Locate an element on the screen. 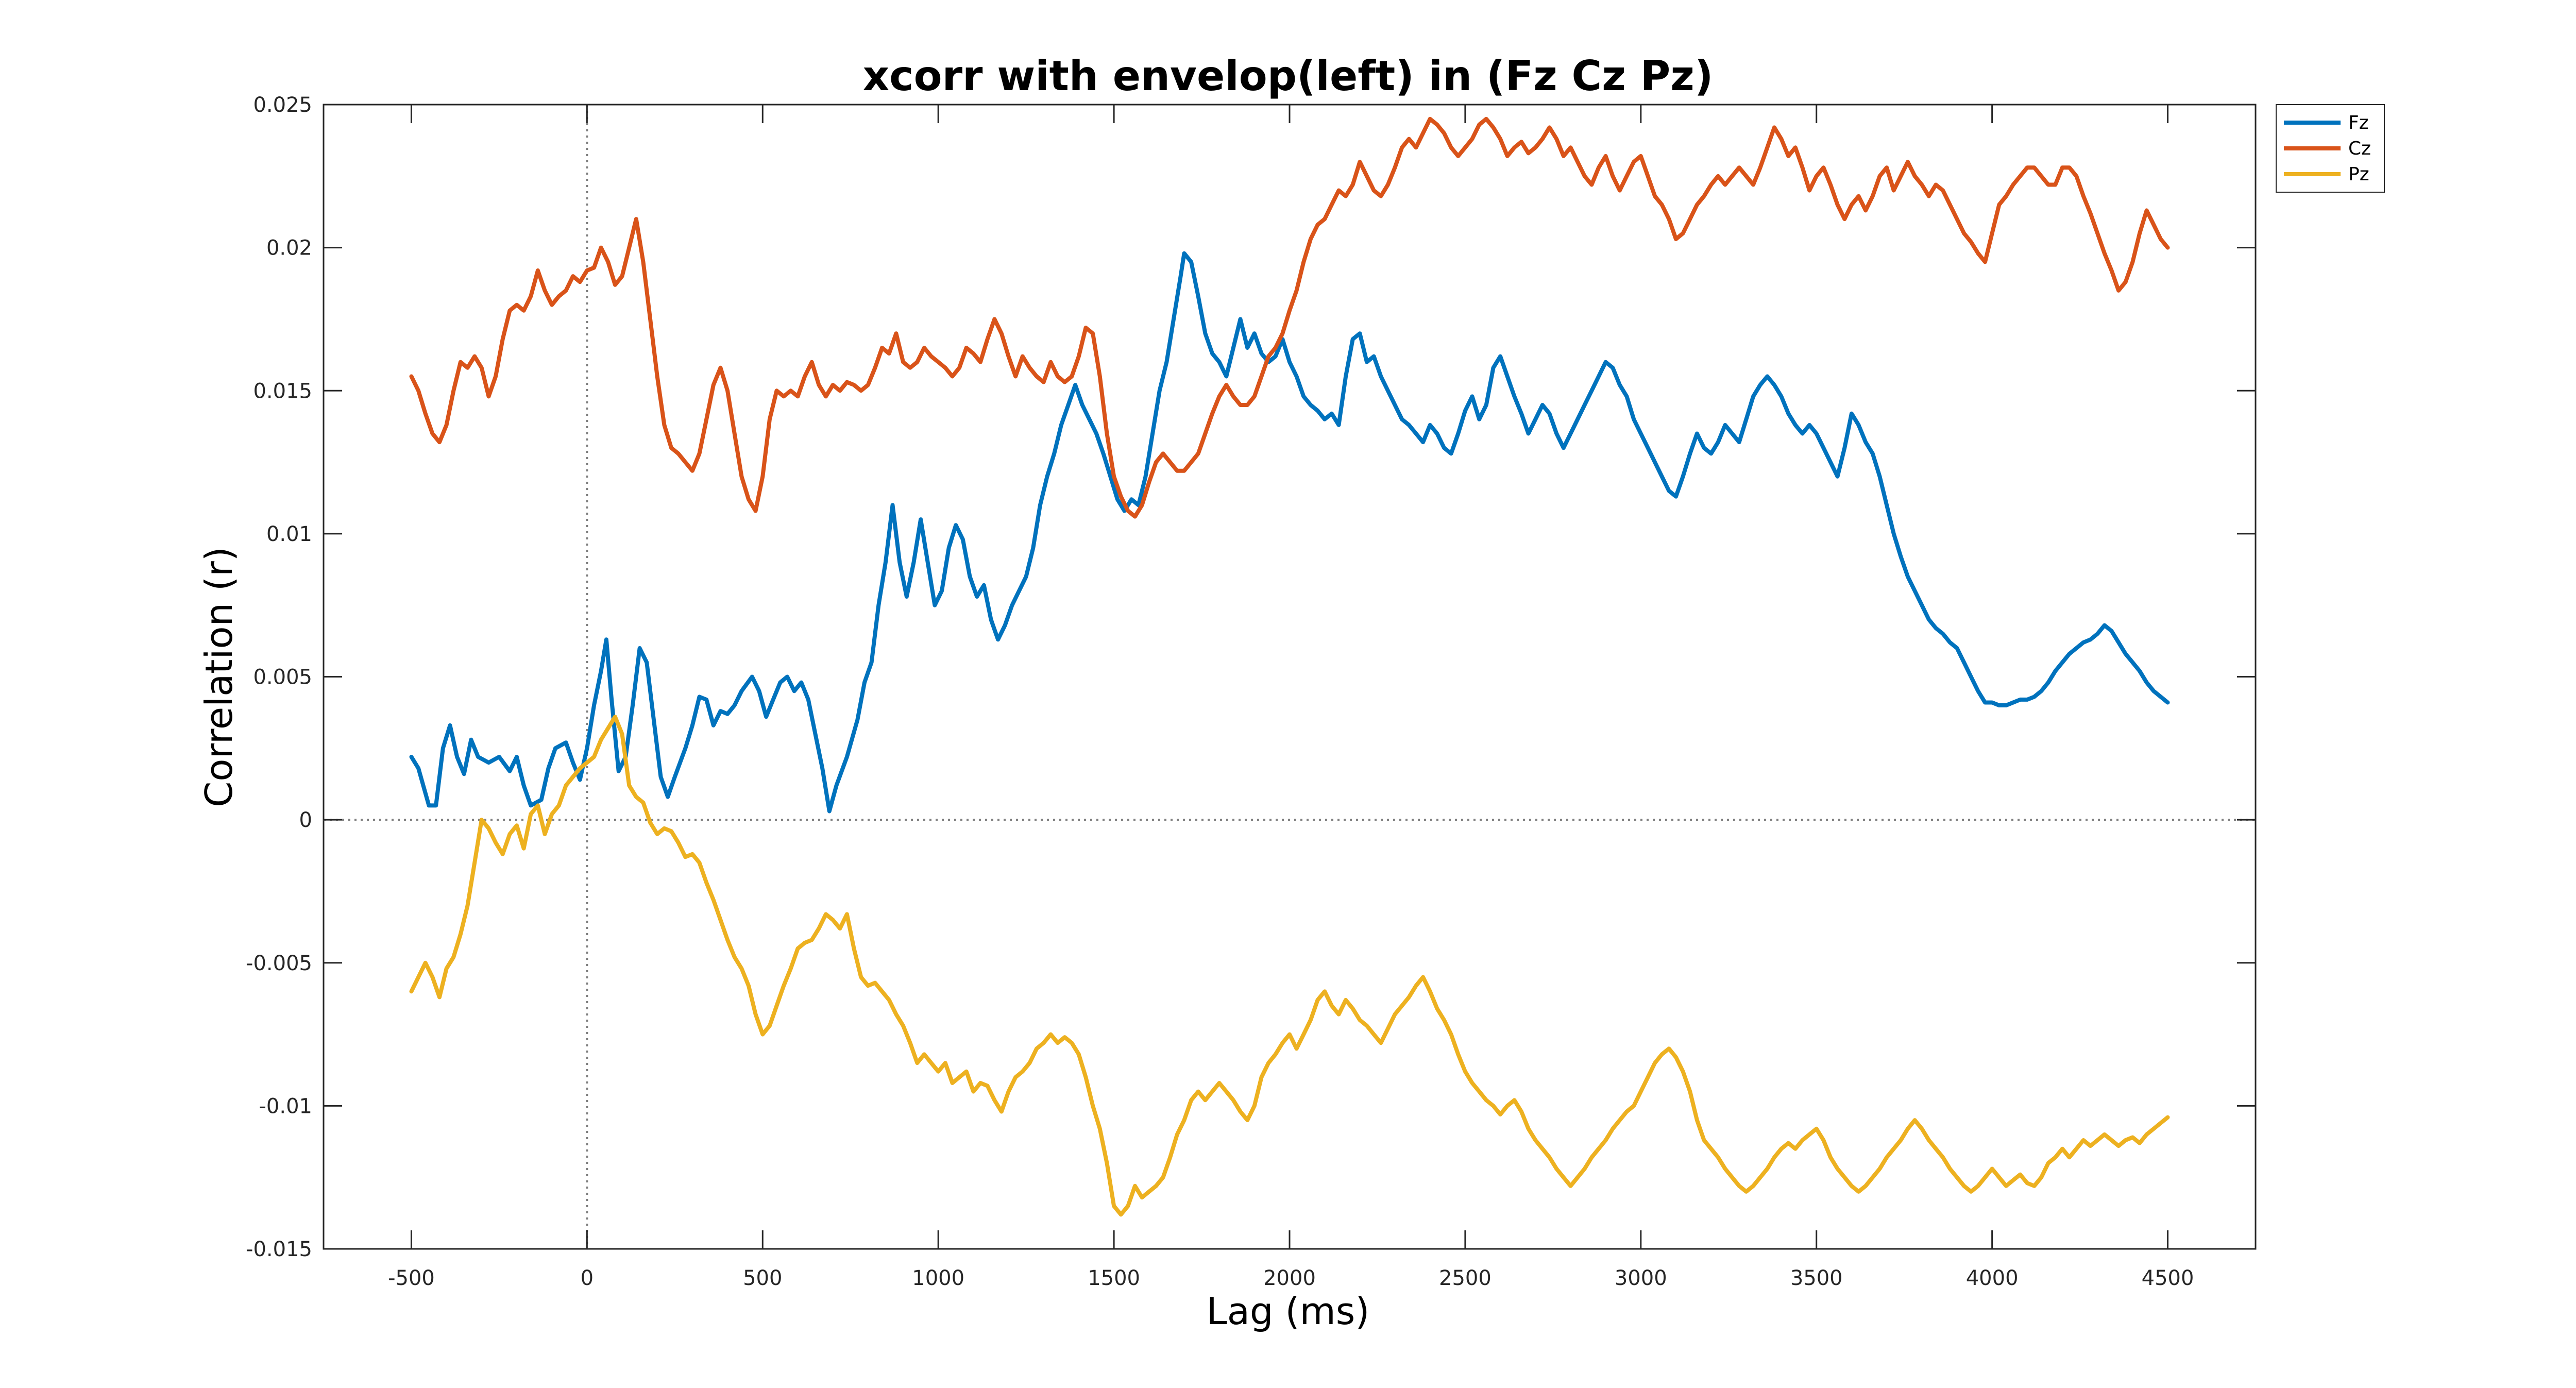 The image size is (2576, 1388). x-tick-label: 0 is located at coordinates (587, 1278).